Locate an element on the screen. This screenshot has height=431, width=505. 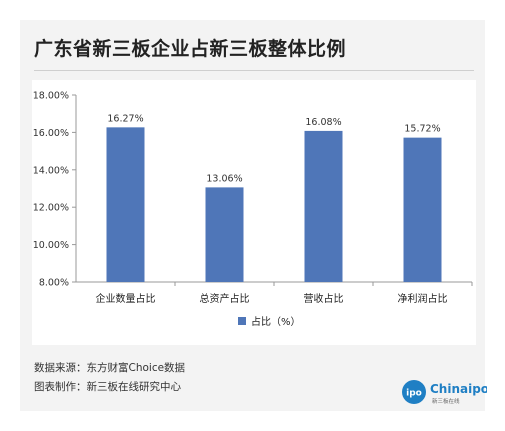
data-source-note: 数据来源：东方财富Choice数据 is located at coordinates (110, 368).